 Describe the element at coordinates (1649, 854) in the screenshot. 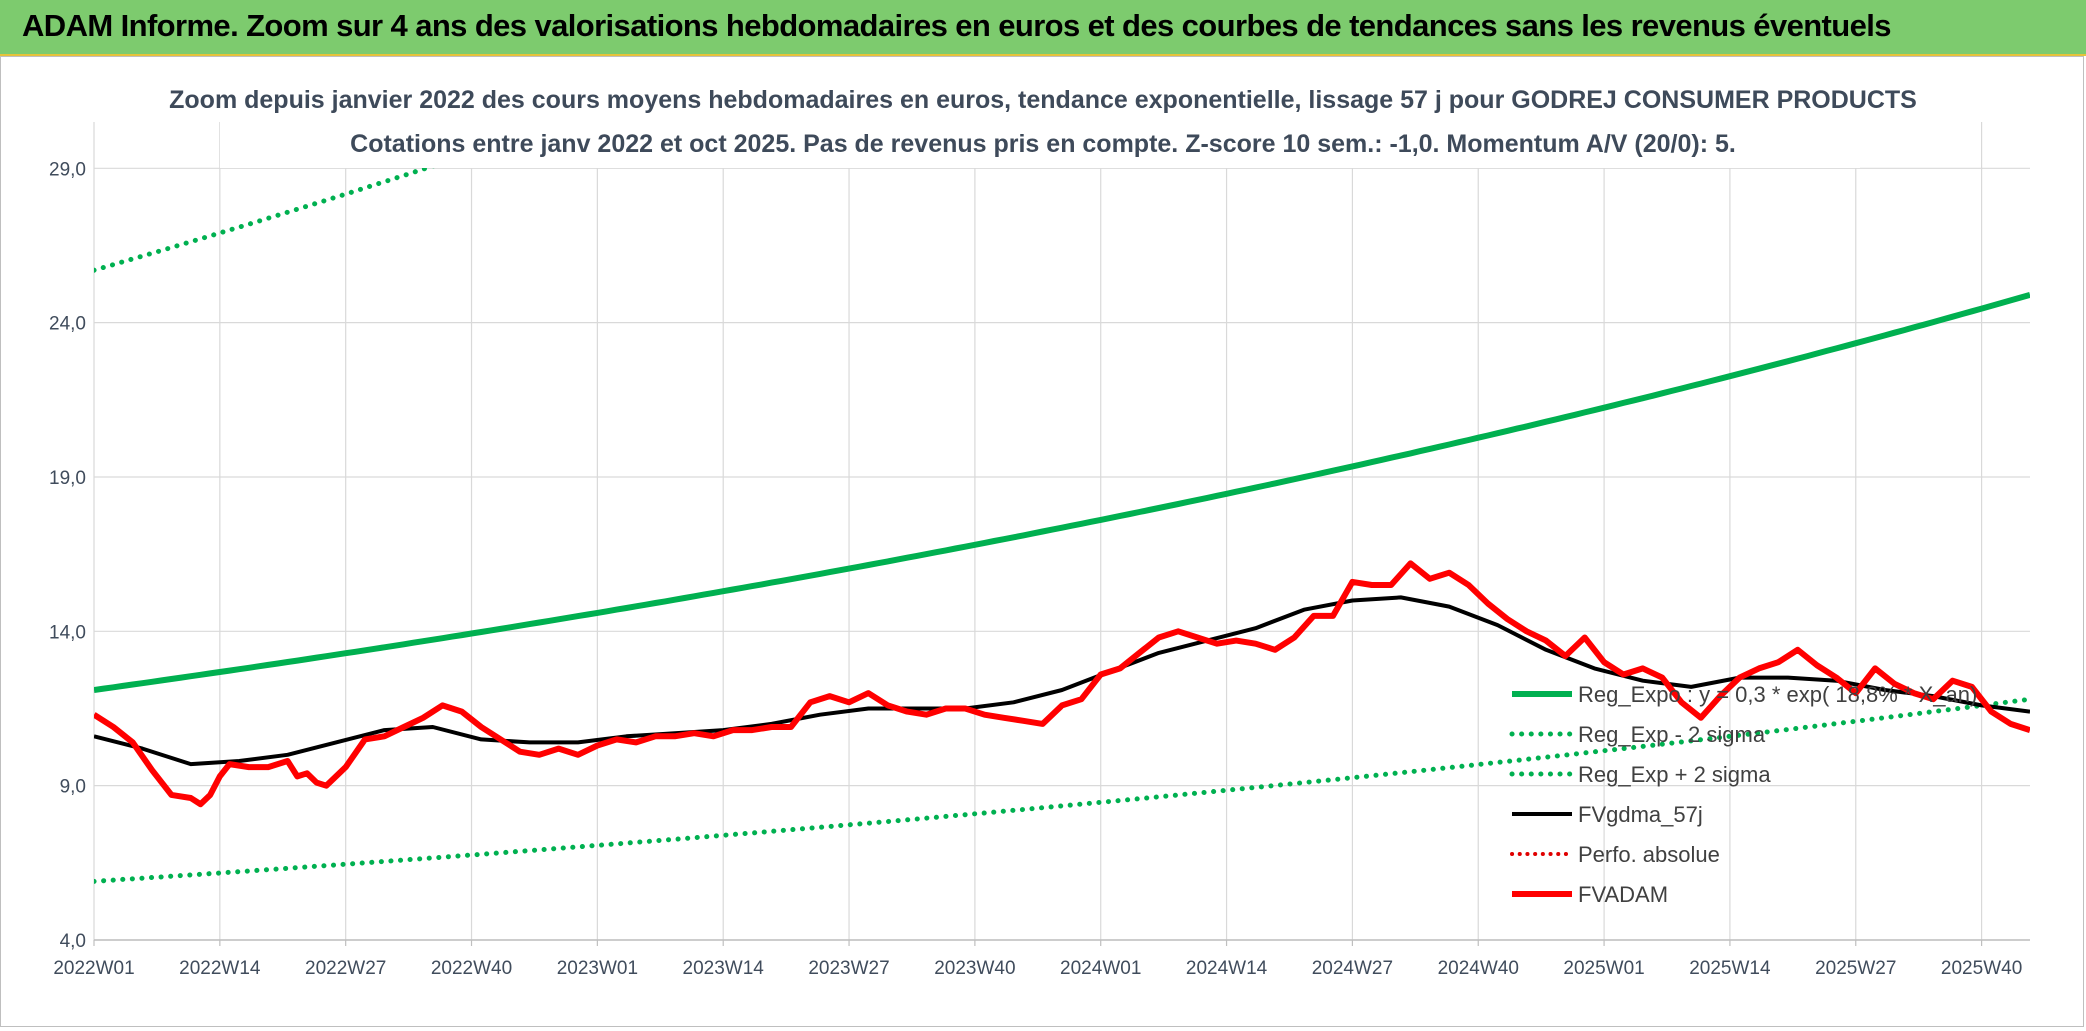

I see `legend-label: Perfo. absolue` at that location.